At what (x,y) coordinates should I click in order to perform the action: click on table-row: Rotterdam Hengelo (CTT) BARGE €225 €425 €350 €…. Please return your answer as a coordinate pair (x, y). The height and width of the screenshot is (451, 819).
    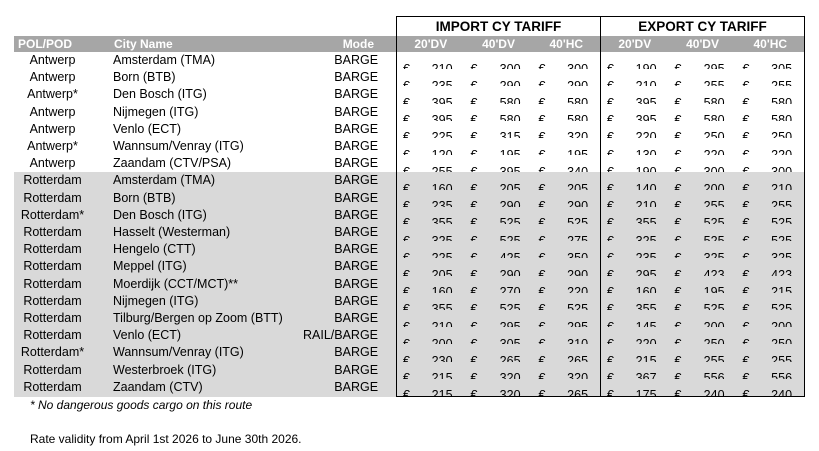
    Looking at the image, I should click on (410, 250).